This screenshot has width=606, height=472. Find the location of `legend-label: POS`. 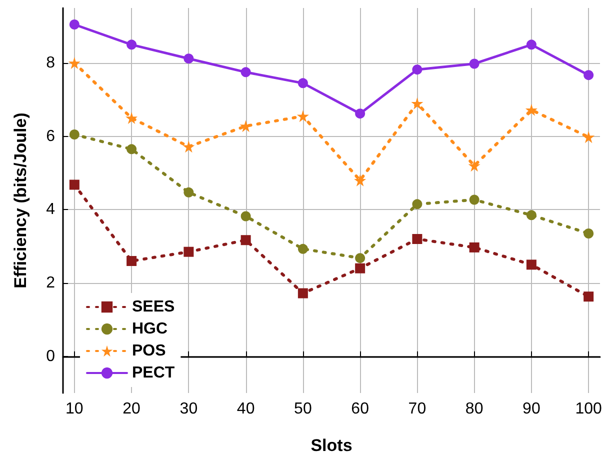

legend-label: POS is located at coordinates (149, 351).